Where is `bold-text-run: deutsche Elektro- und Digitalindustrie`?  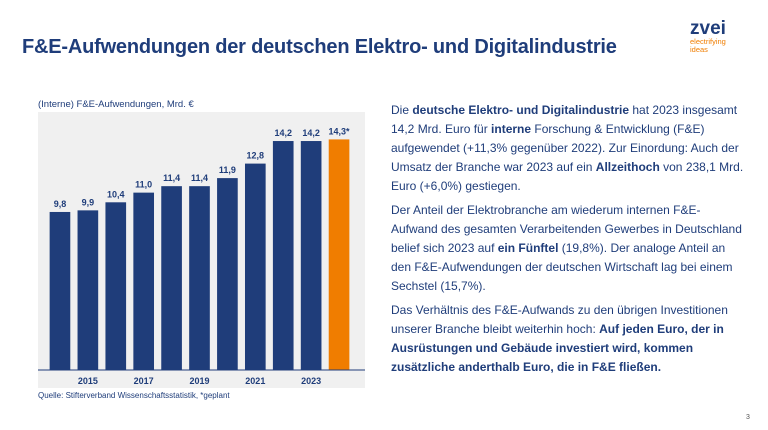
bold-text-run: deutsche Elektro- und Digitalindustrie is located at coordinates (521, 110).